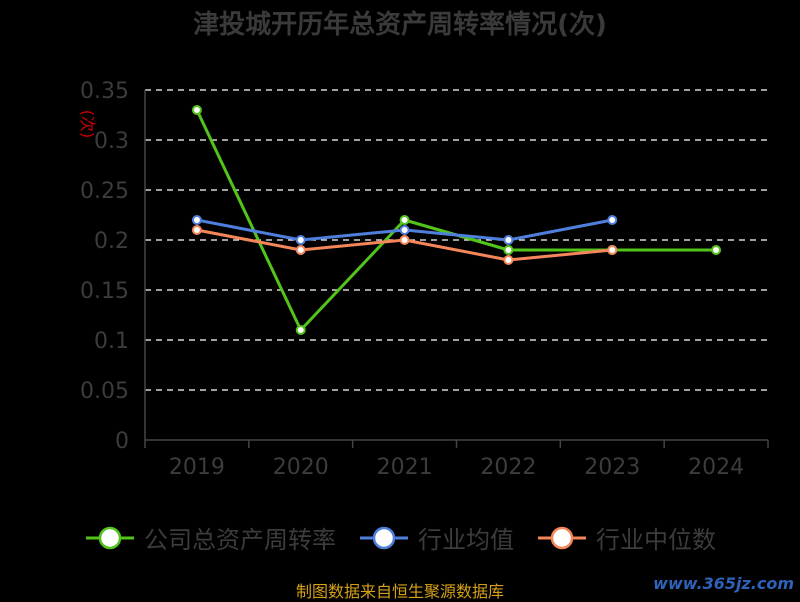 The width and height of the screenshot is (800, 602). Describe the element at coordinates (87, 124) in the screenshot. I see `y-axis-label: (次)` at that location.